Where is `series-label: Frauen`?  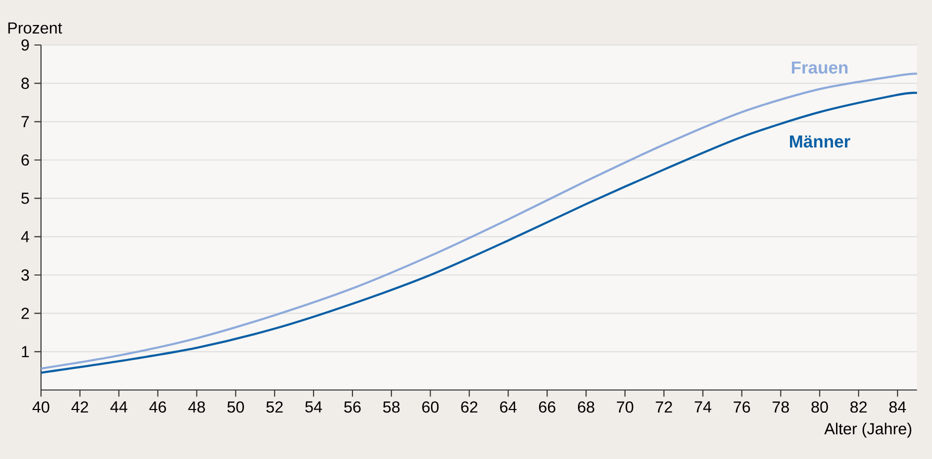 series-label: Frauen is located at coordinates (820, 68).